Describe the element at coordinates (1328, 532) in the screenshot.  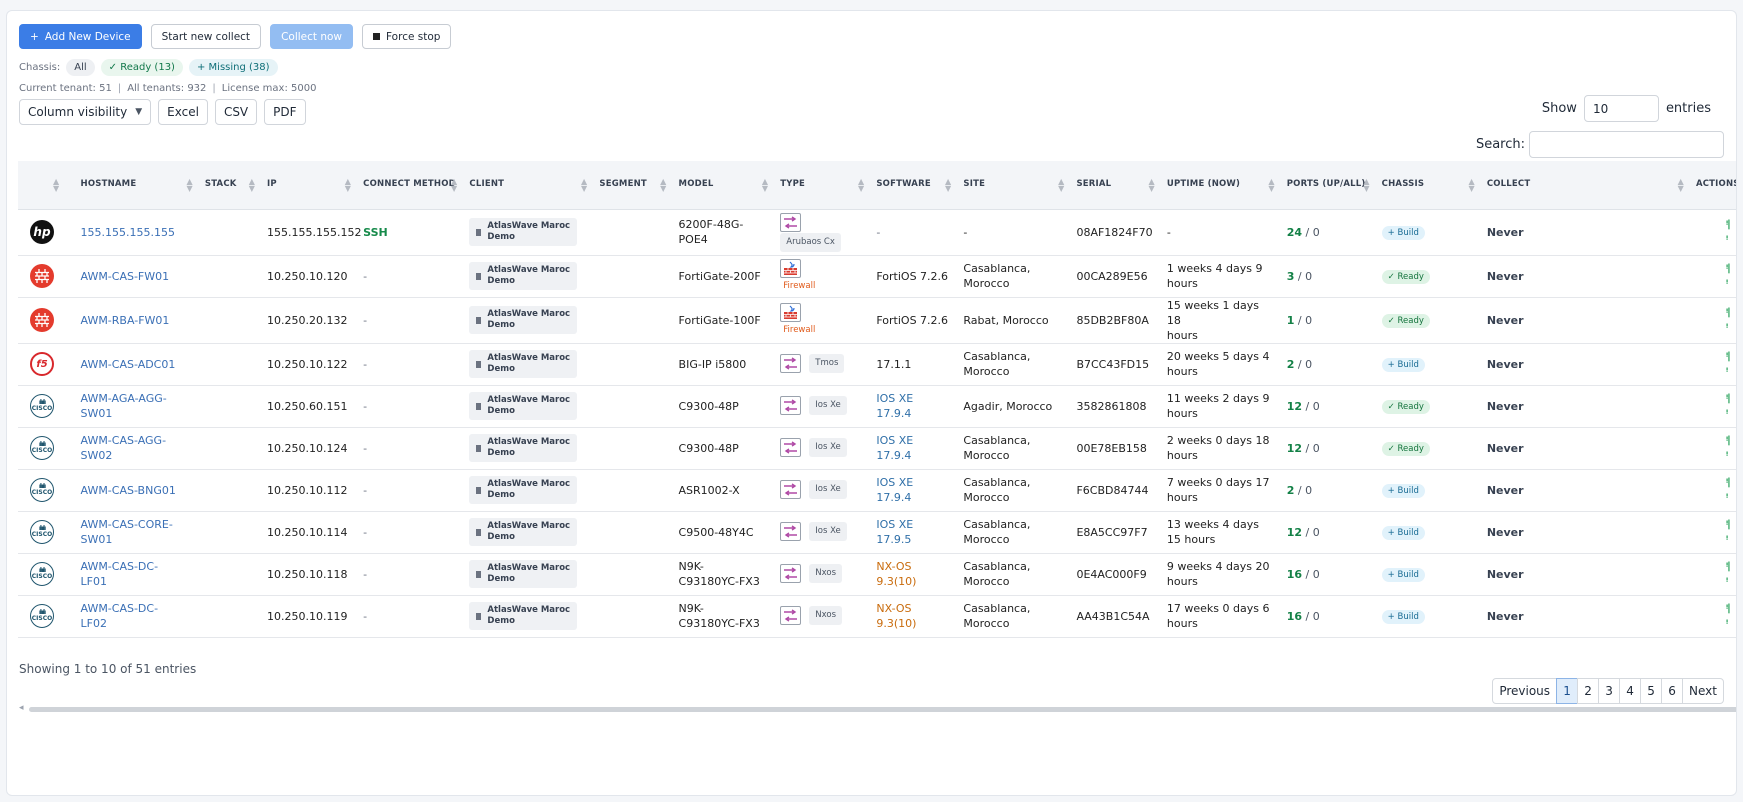
I see `ports-cell: 12 / 0` at that location.